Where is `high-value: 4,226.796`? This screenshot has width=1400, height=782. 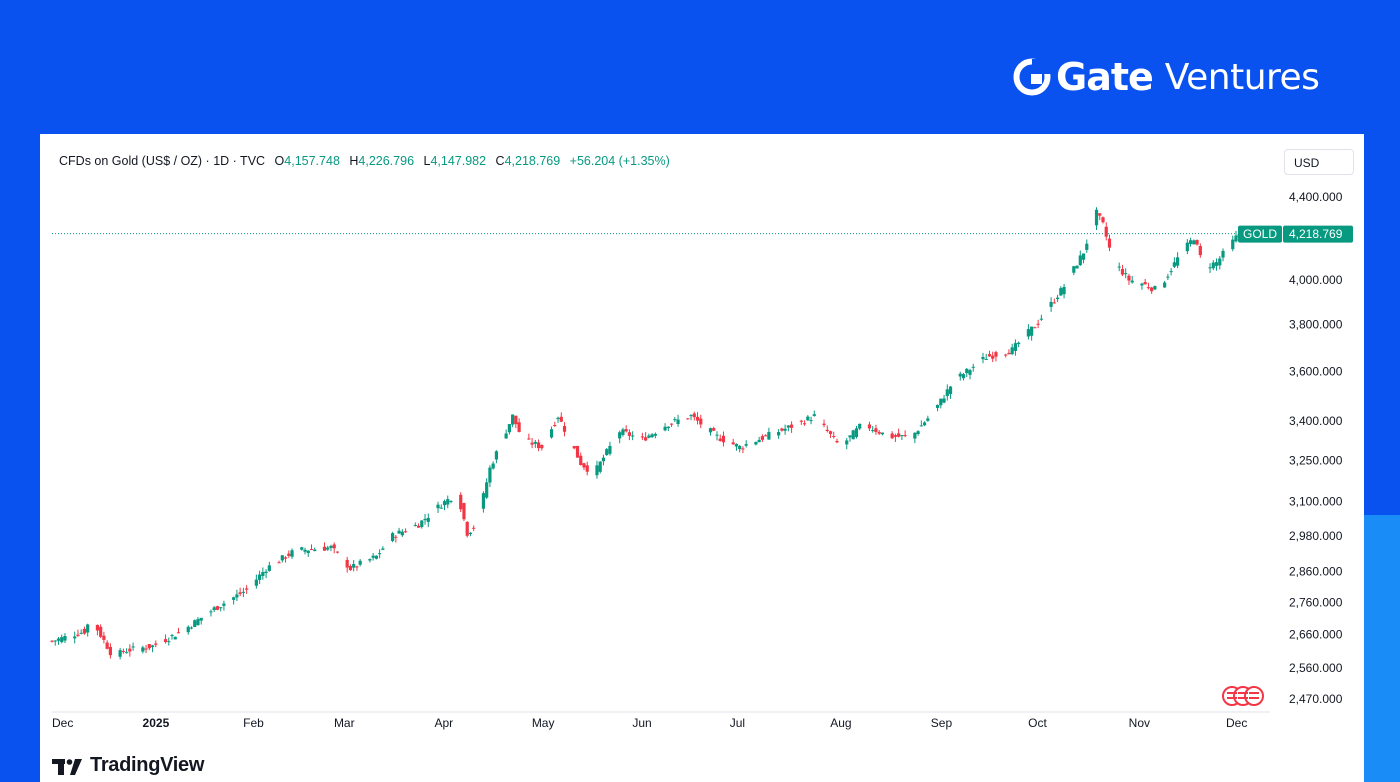 high-value: 4,226.796 is located at coordinates (386, 161).